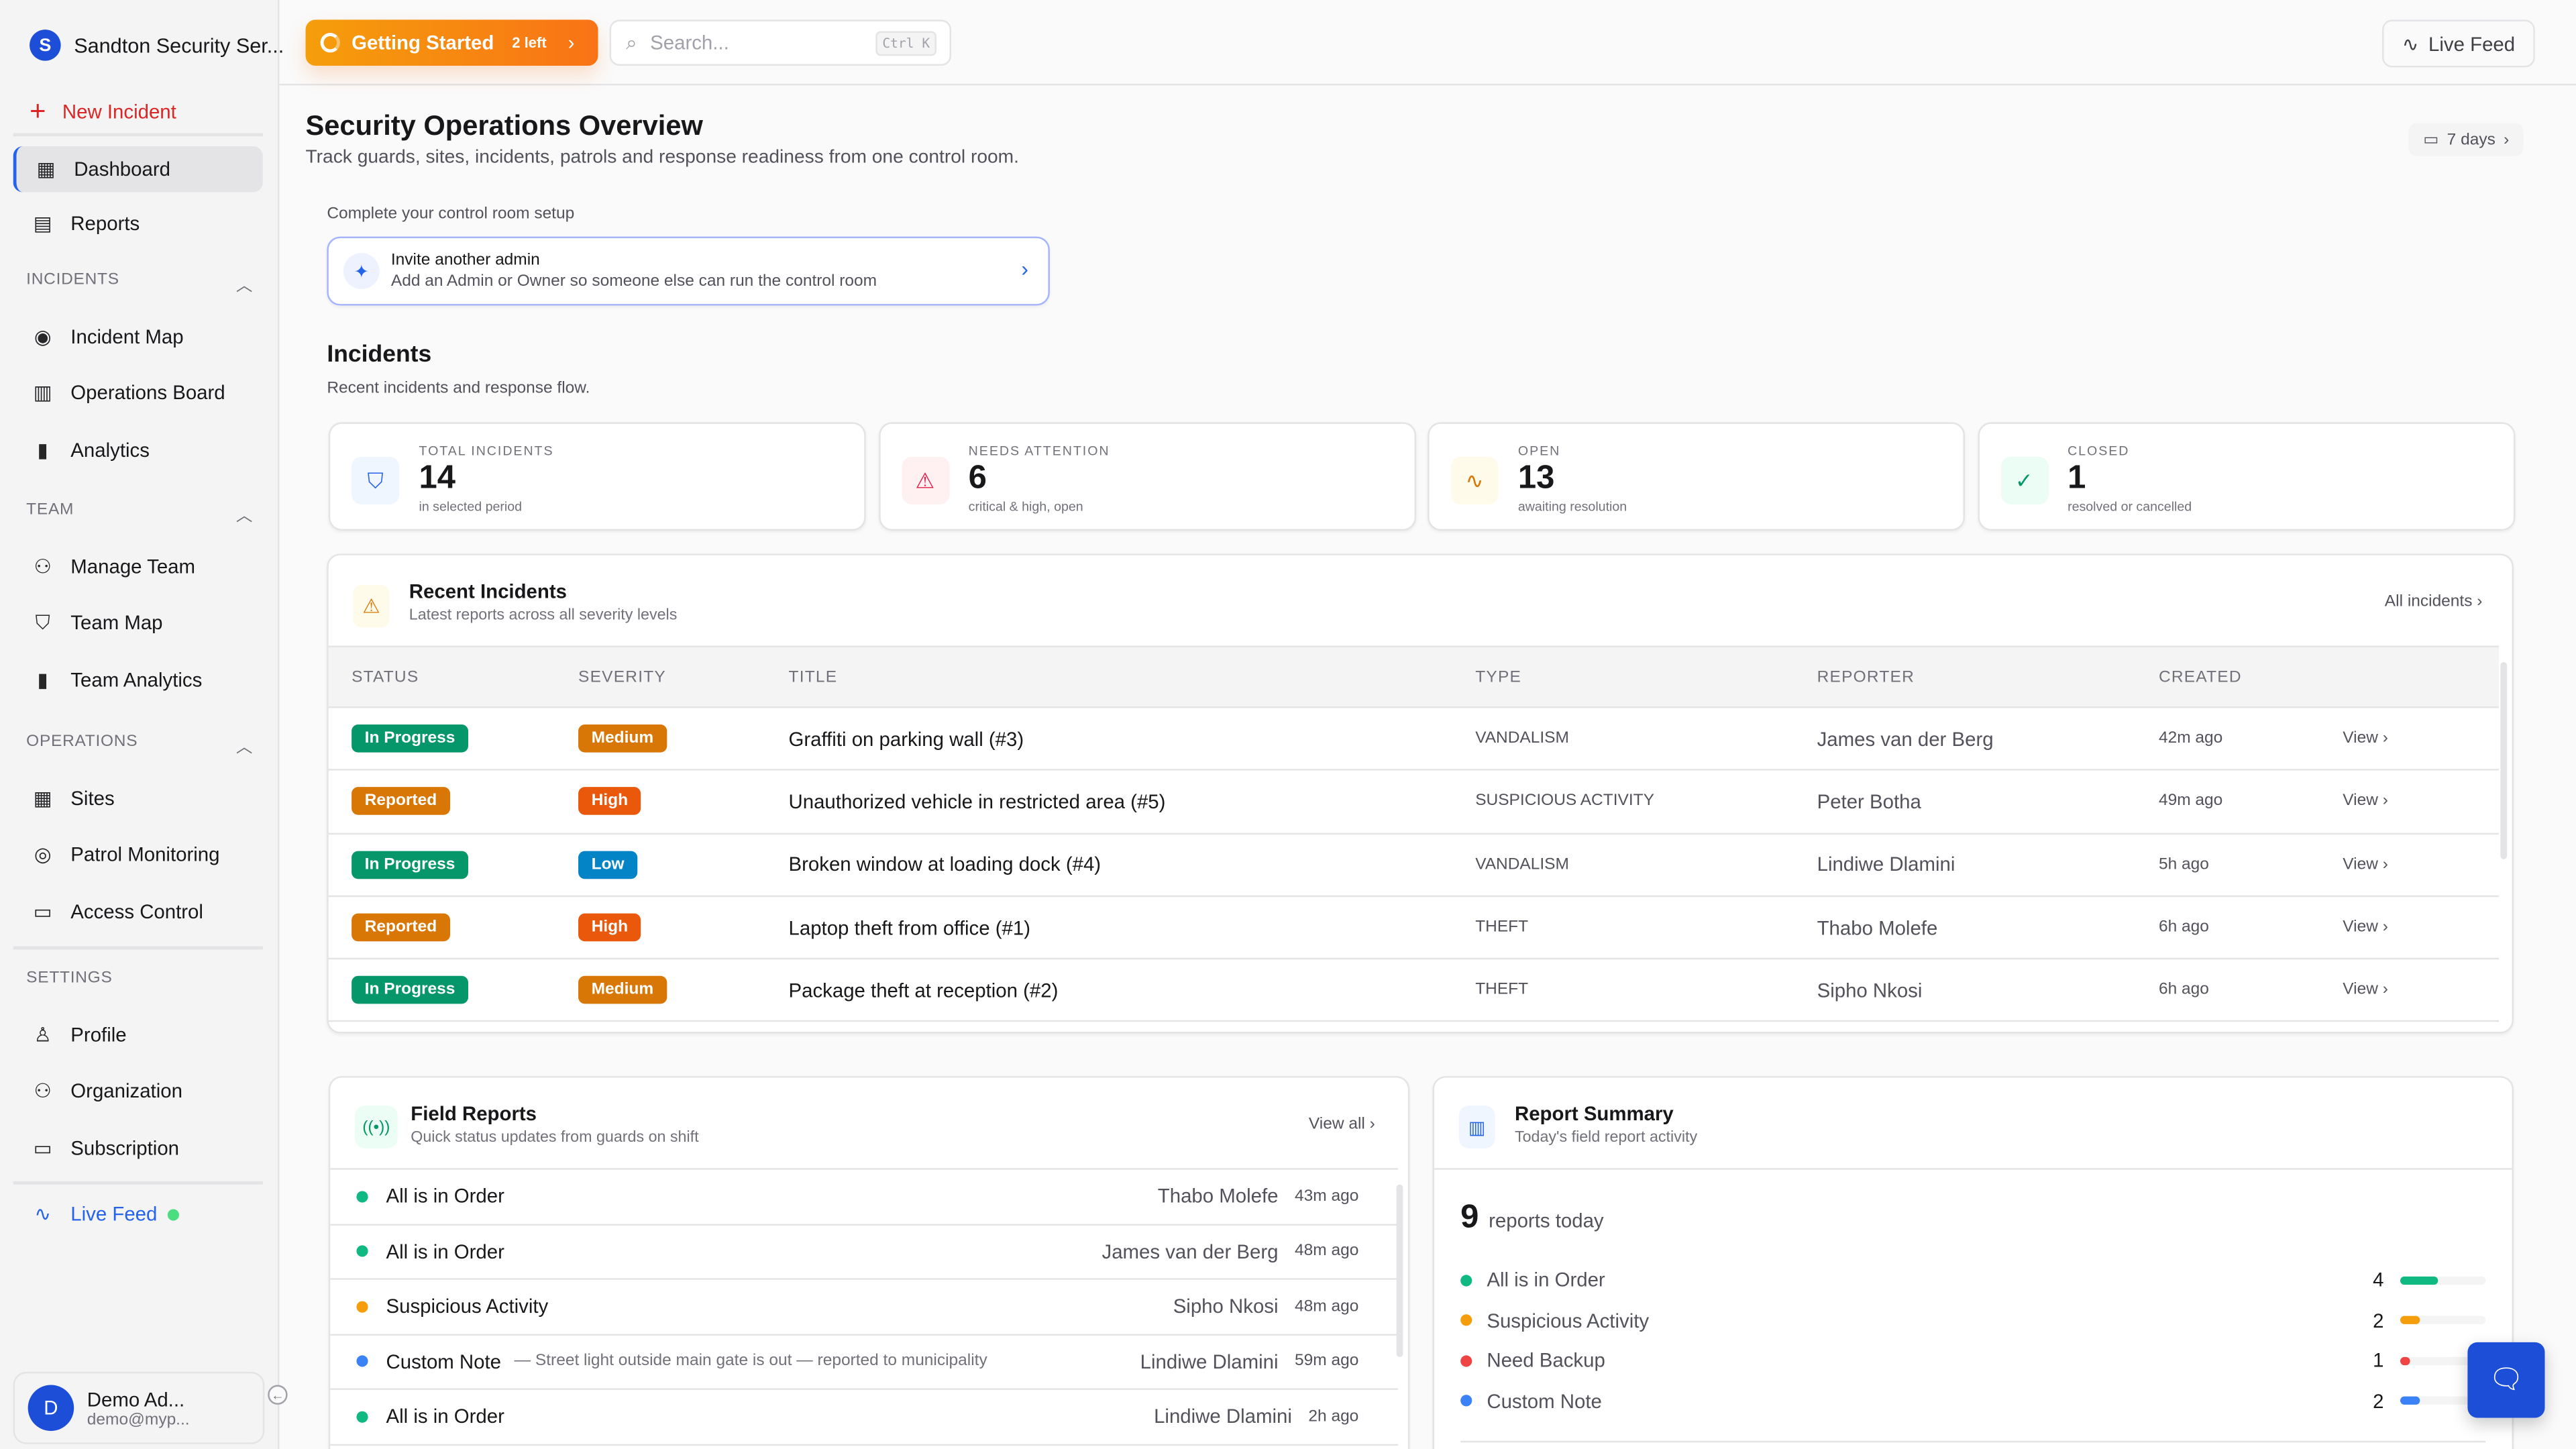  What do you see at coordinates (138, 911) in the screenshot?
I see `sidebar-item-access-control: ▭ Access Control` at bounding box center [138, 911].